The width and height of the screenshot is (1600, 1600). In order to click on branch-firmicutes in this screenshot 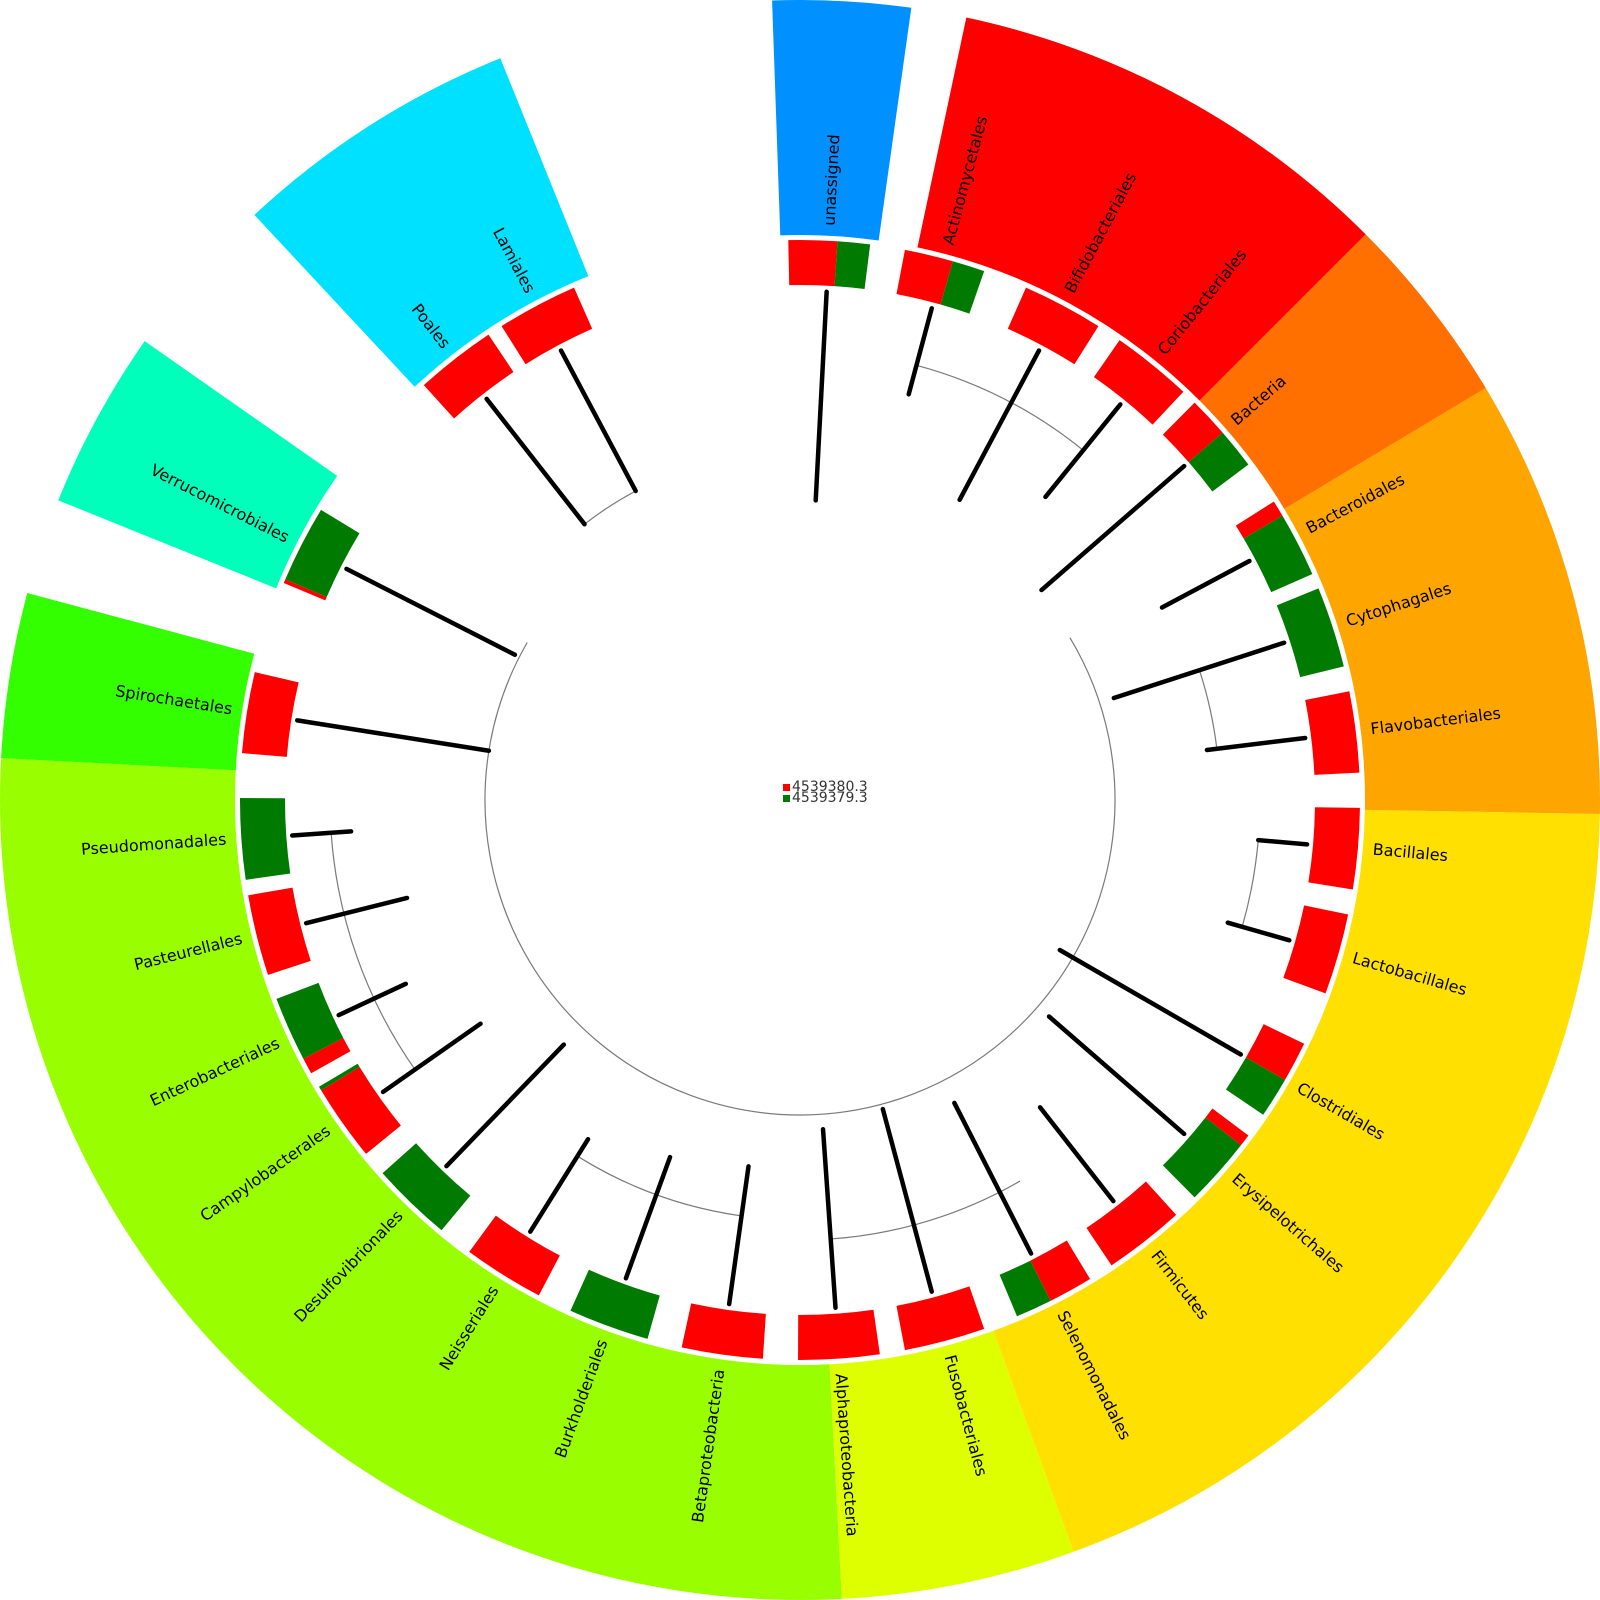, I will do `click(1076, 1154)`.